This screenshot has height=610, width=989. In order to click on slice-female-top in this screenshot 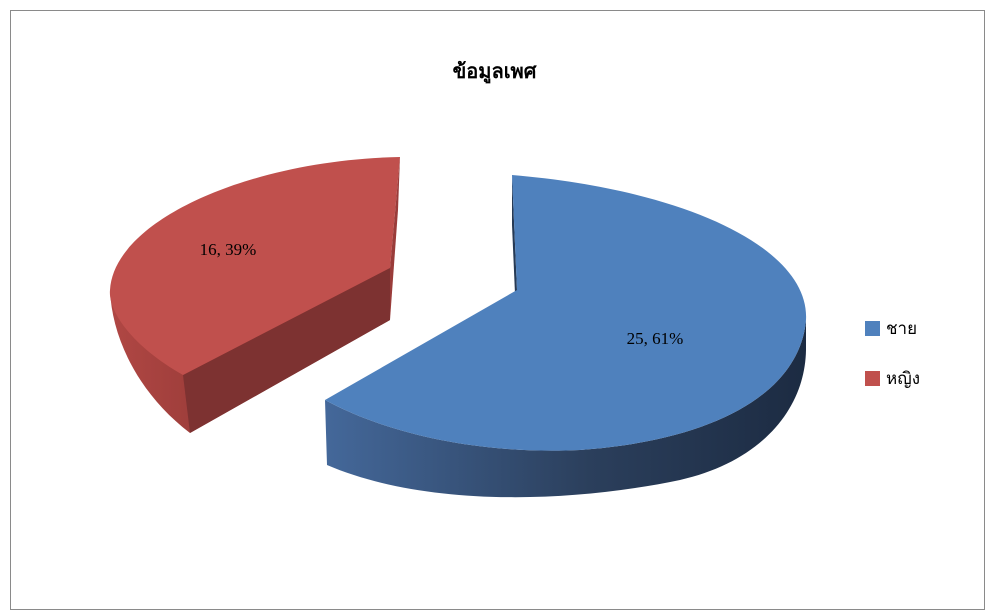, I will do `click(255, 266)`.